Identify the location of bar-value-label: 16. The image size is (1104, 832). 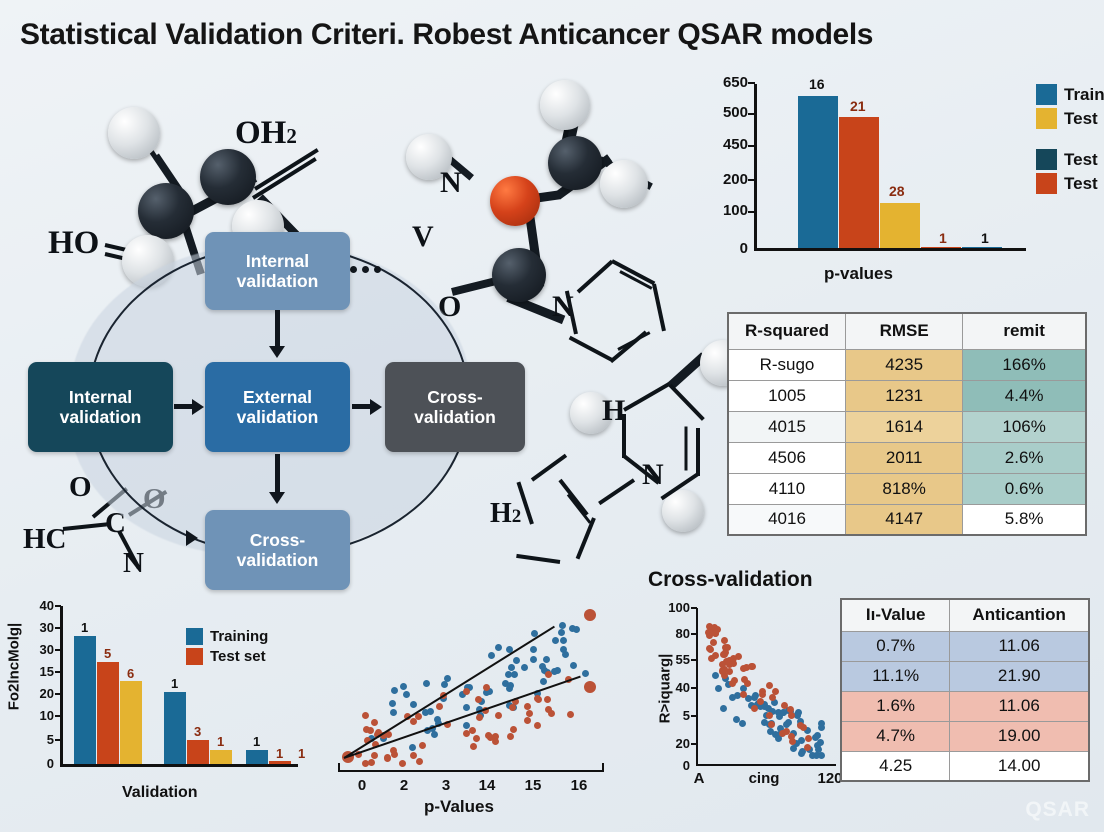
(817, 84).